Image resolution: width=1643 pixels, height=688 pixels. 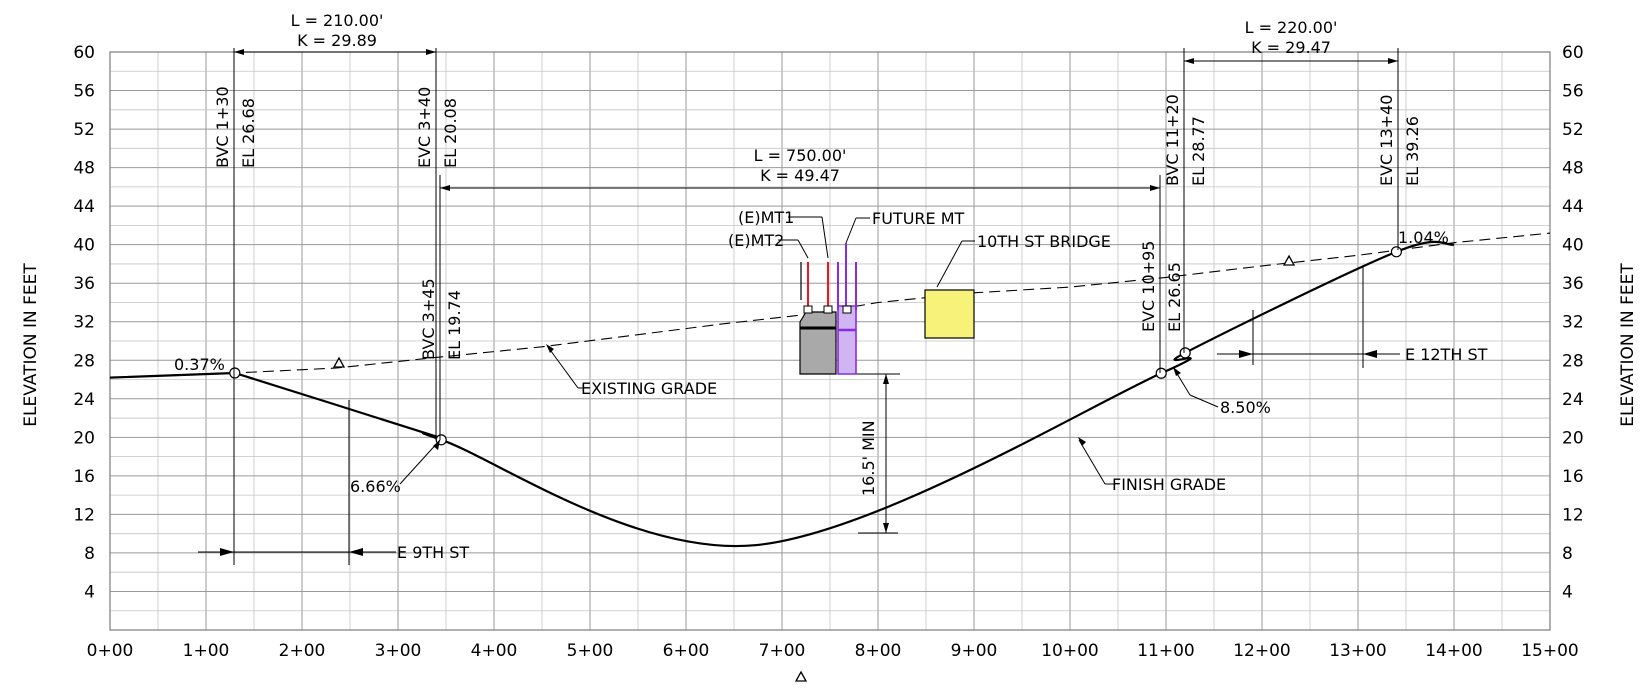 I want to click on bvc1-station: BVC 1+30, so click(x=222, y=127).